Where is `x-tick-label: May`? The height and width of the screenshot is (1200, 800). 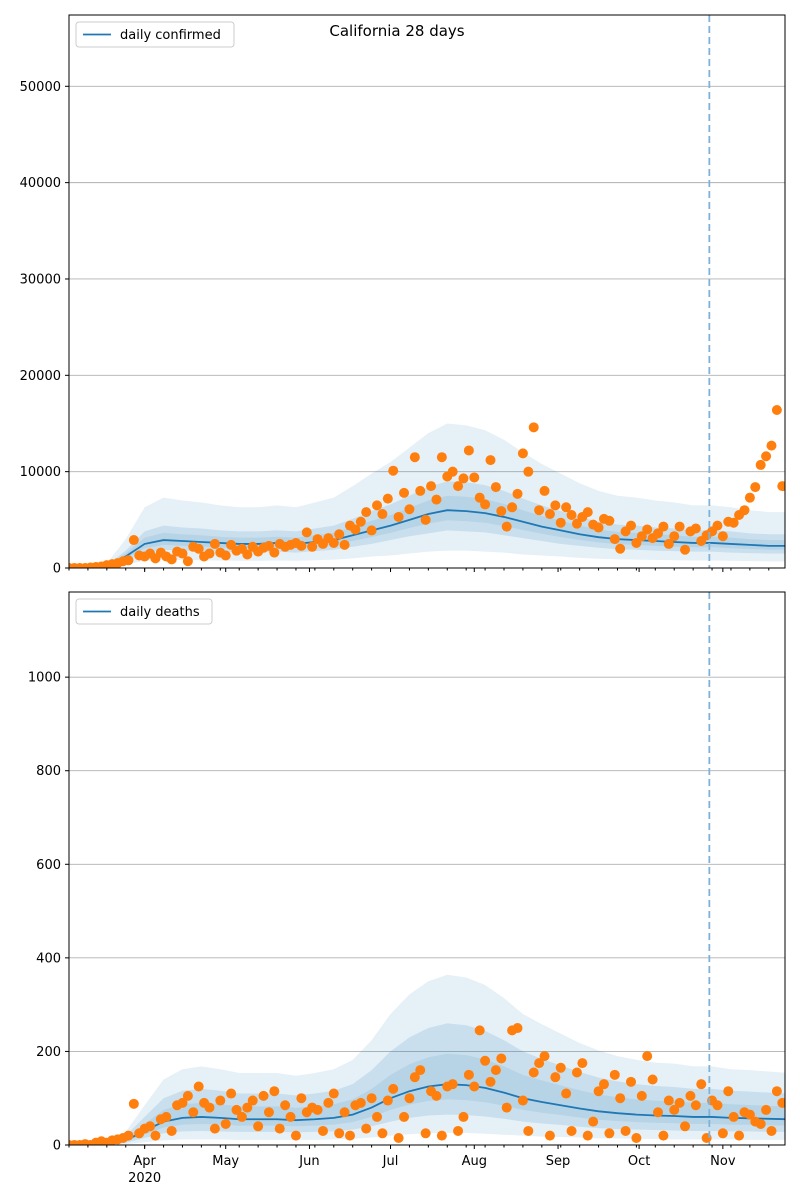 x-tick-label: May is located at coordinates (225, 1161).